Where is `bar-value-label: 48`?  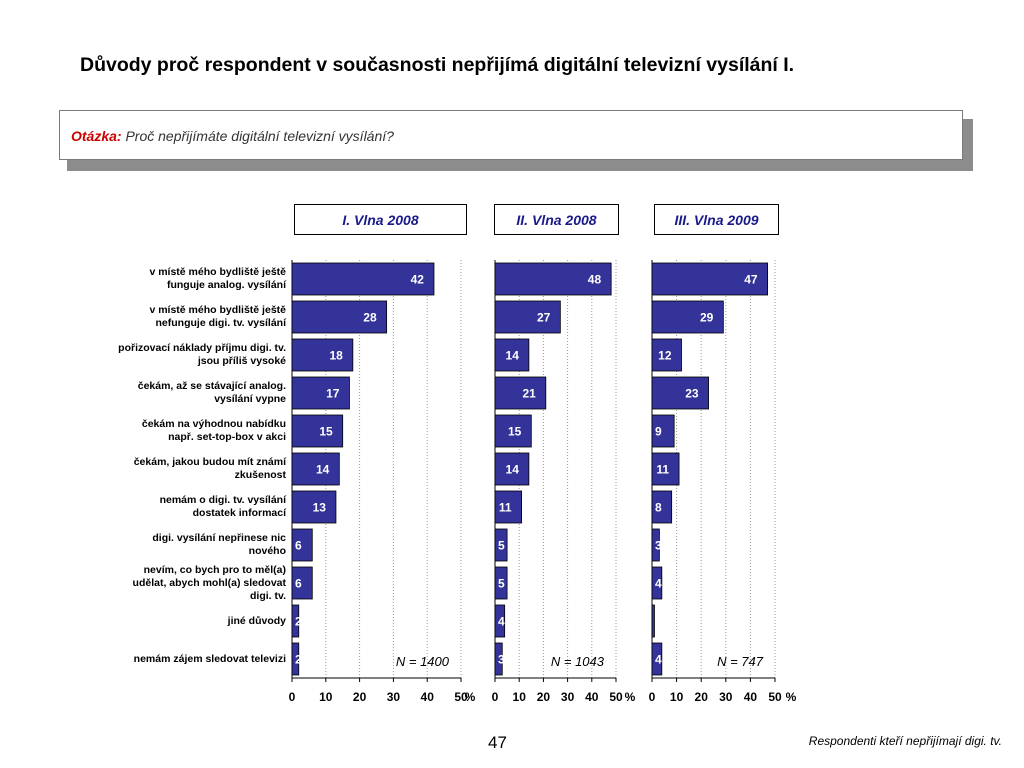
bar-value-label: 48 is located at coordinates (595, 280).